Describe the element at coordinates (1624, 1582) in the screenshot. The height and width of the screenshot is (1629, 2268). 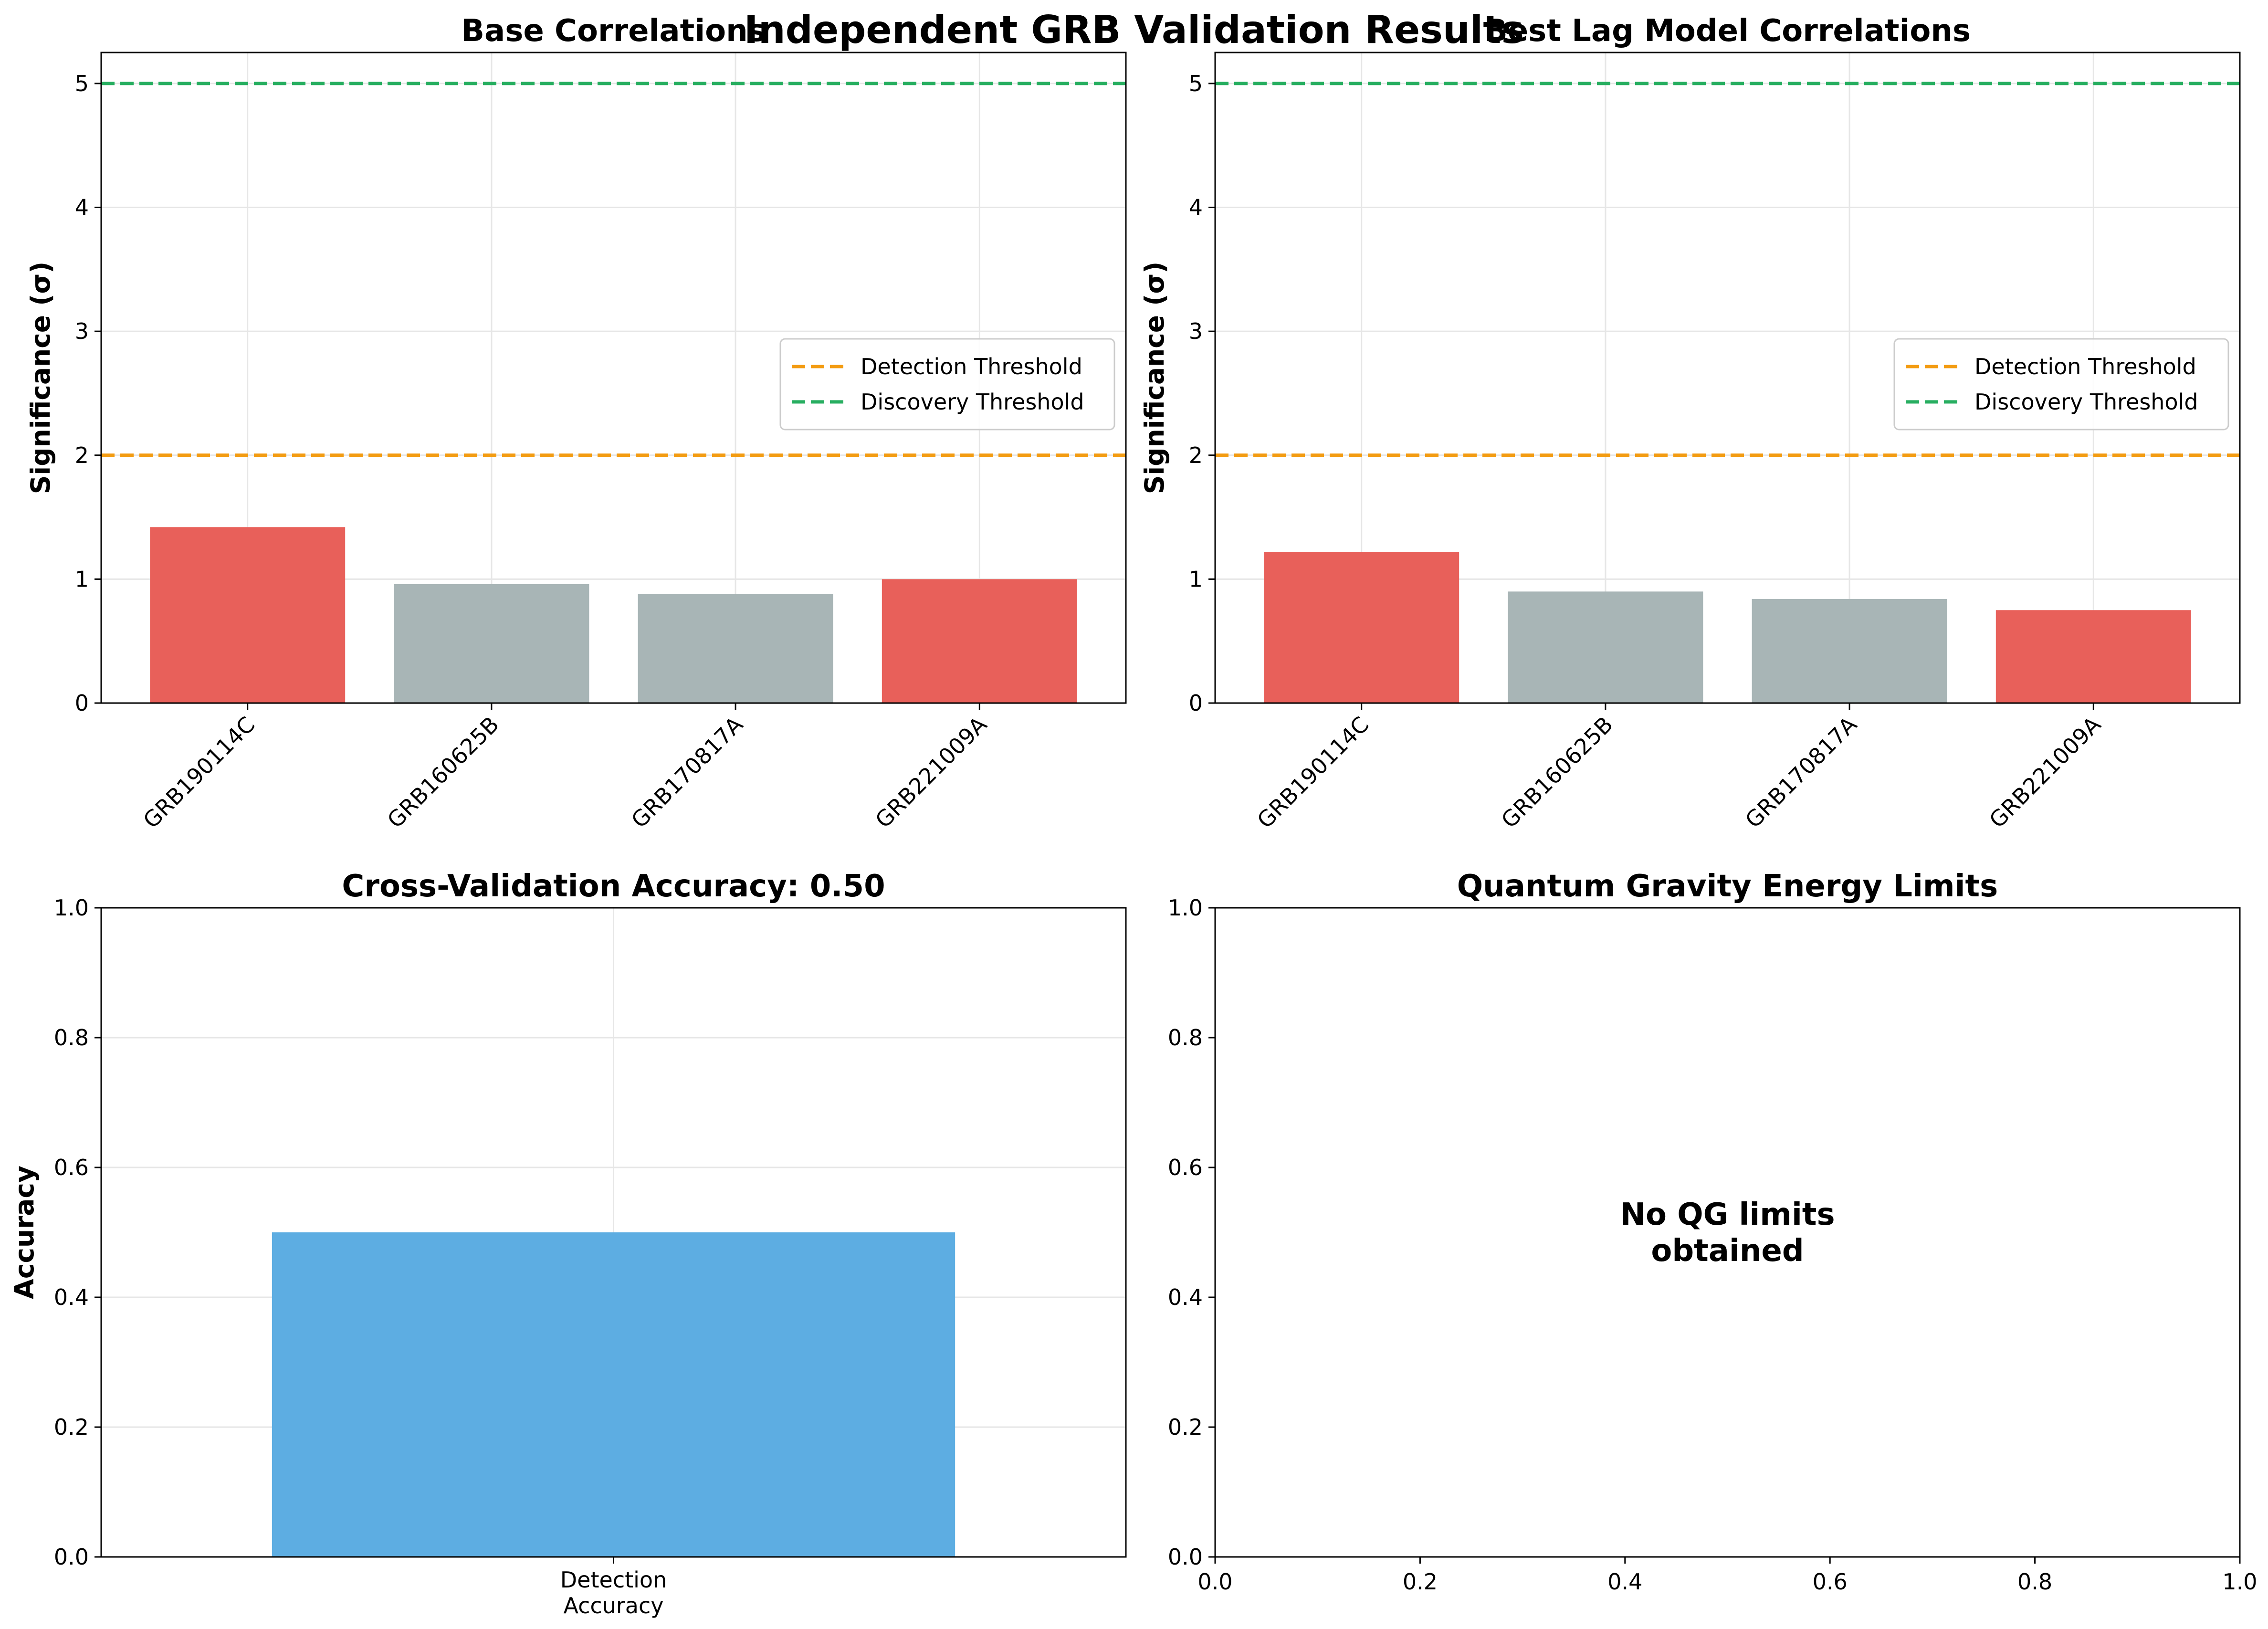
I see `x-tick-label: 0.4` at that location.